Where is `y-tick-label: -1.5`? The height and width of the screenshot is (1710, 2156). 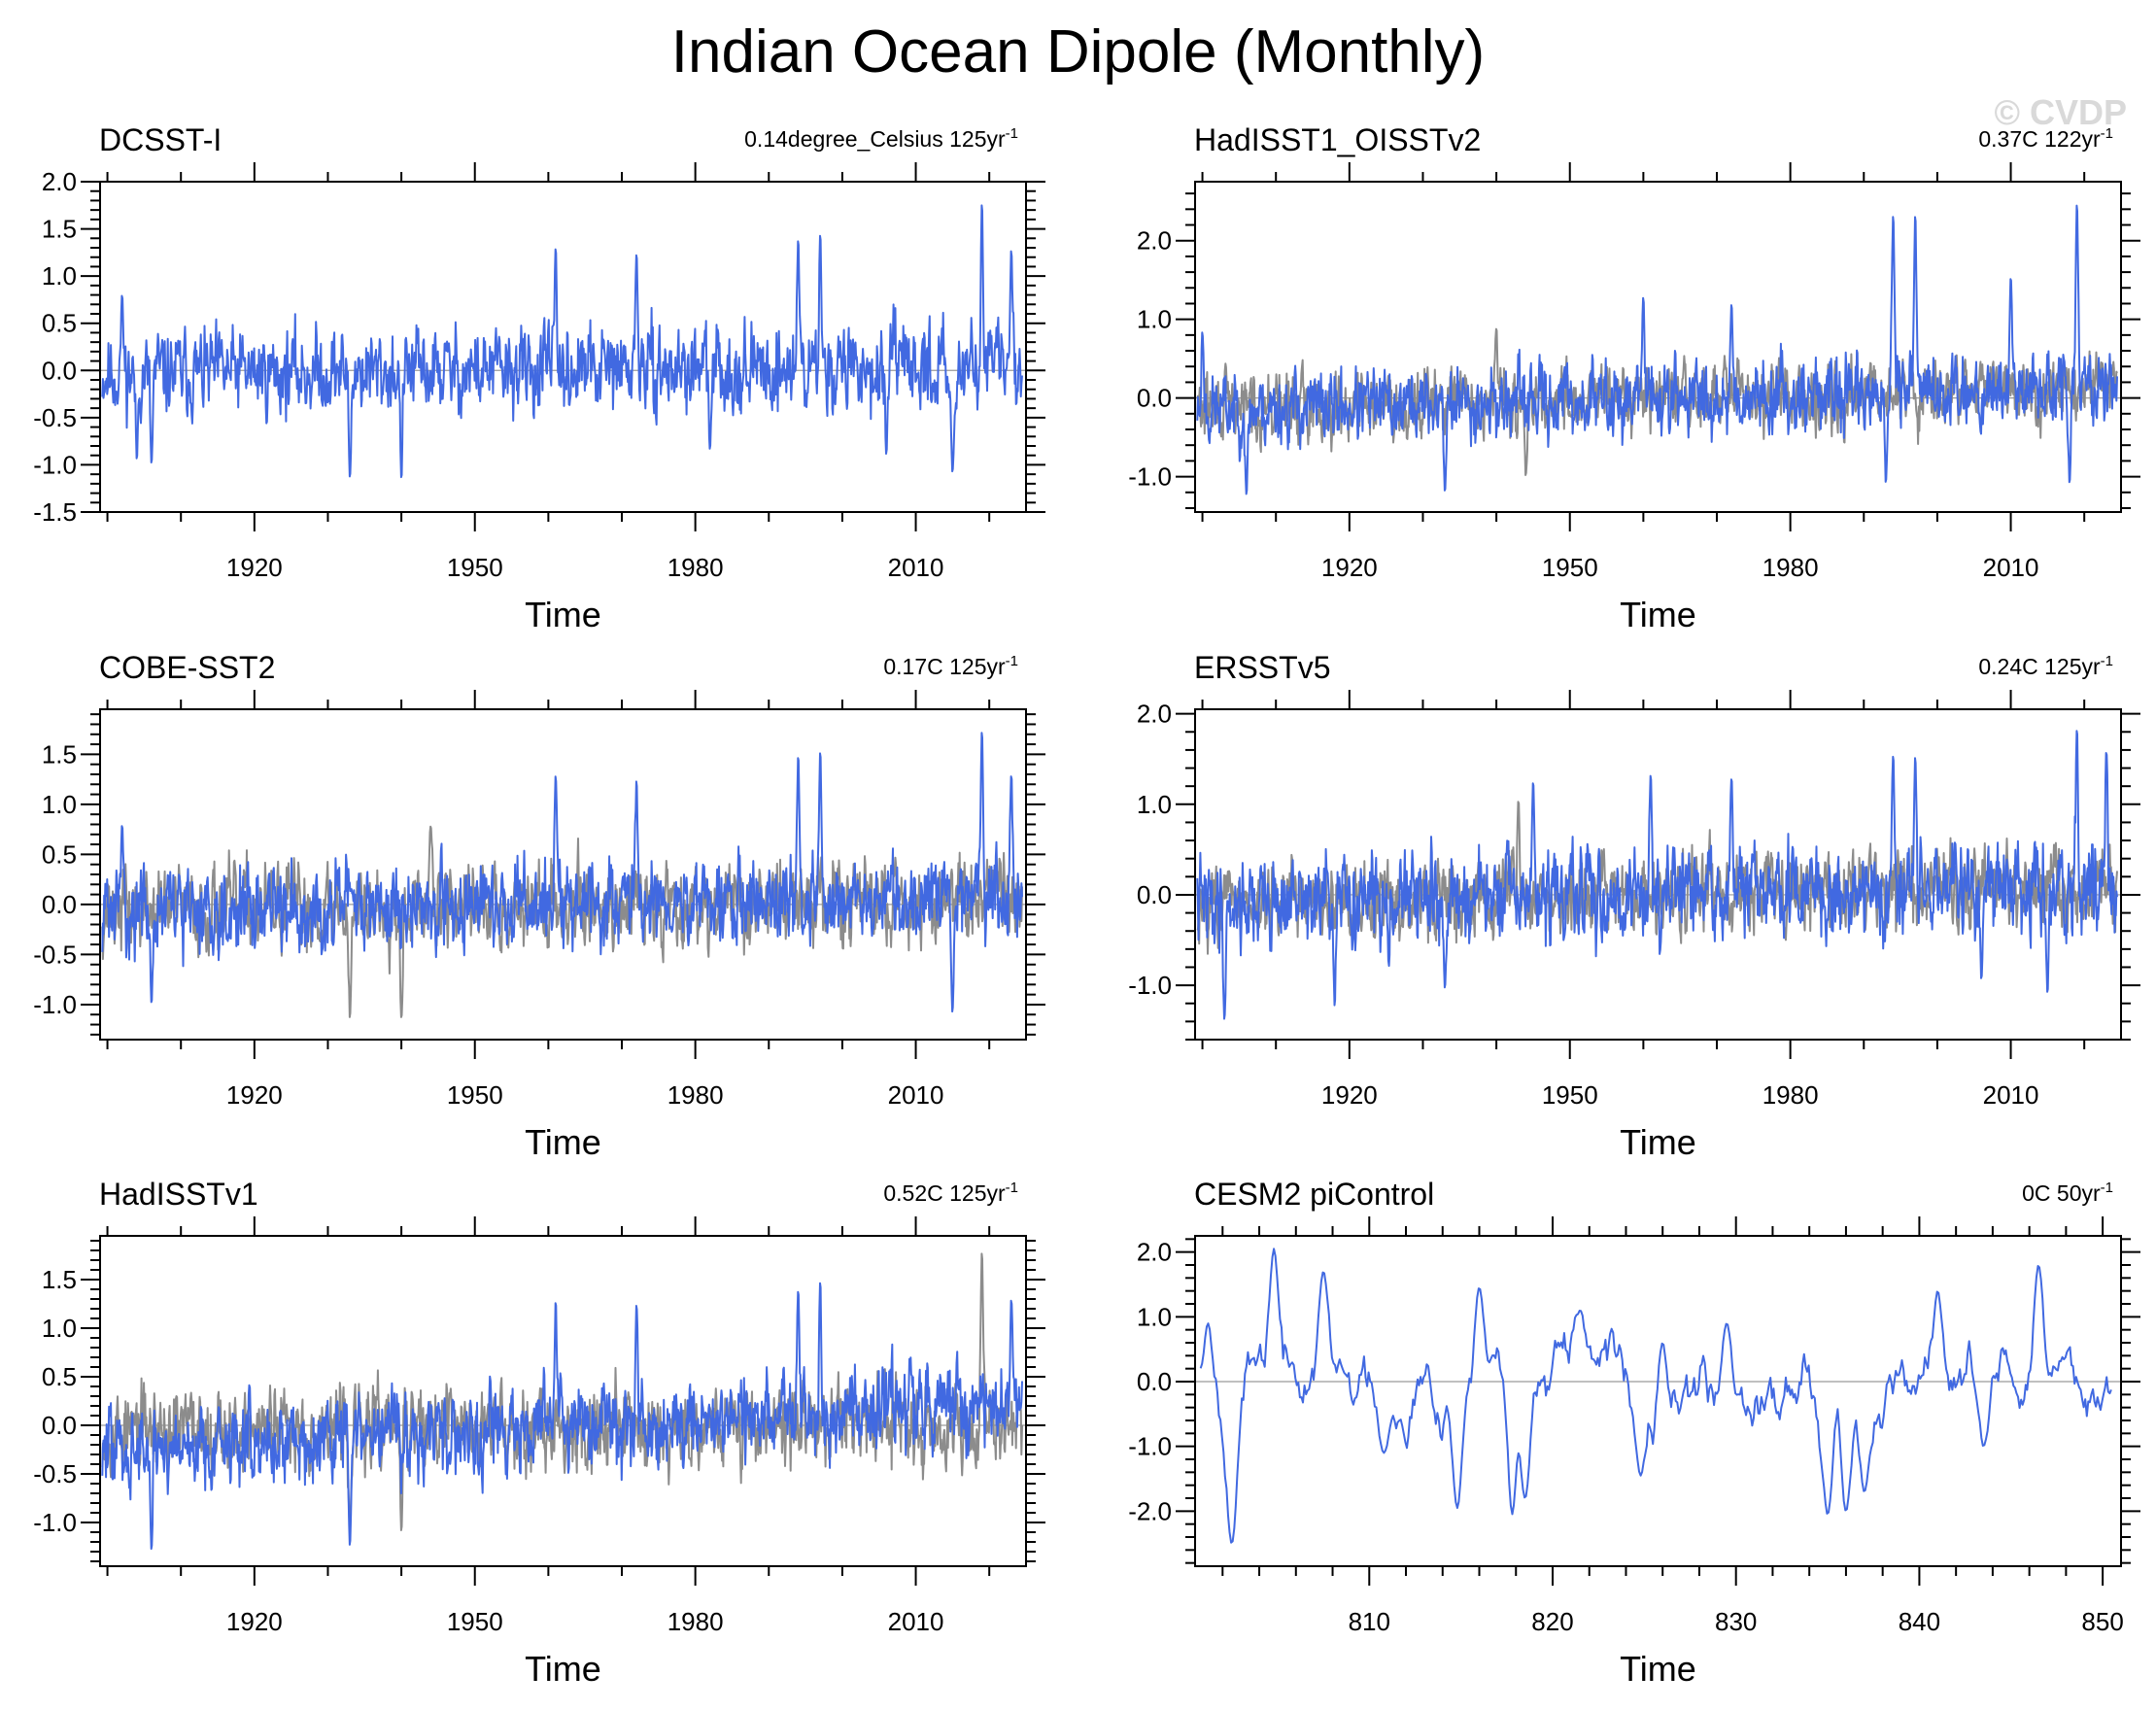
y-tick-label: -1.5 is located at coordinates (55, 512).